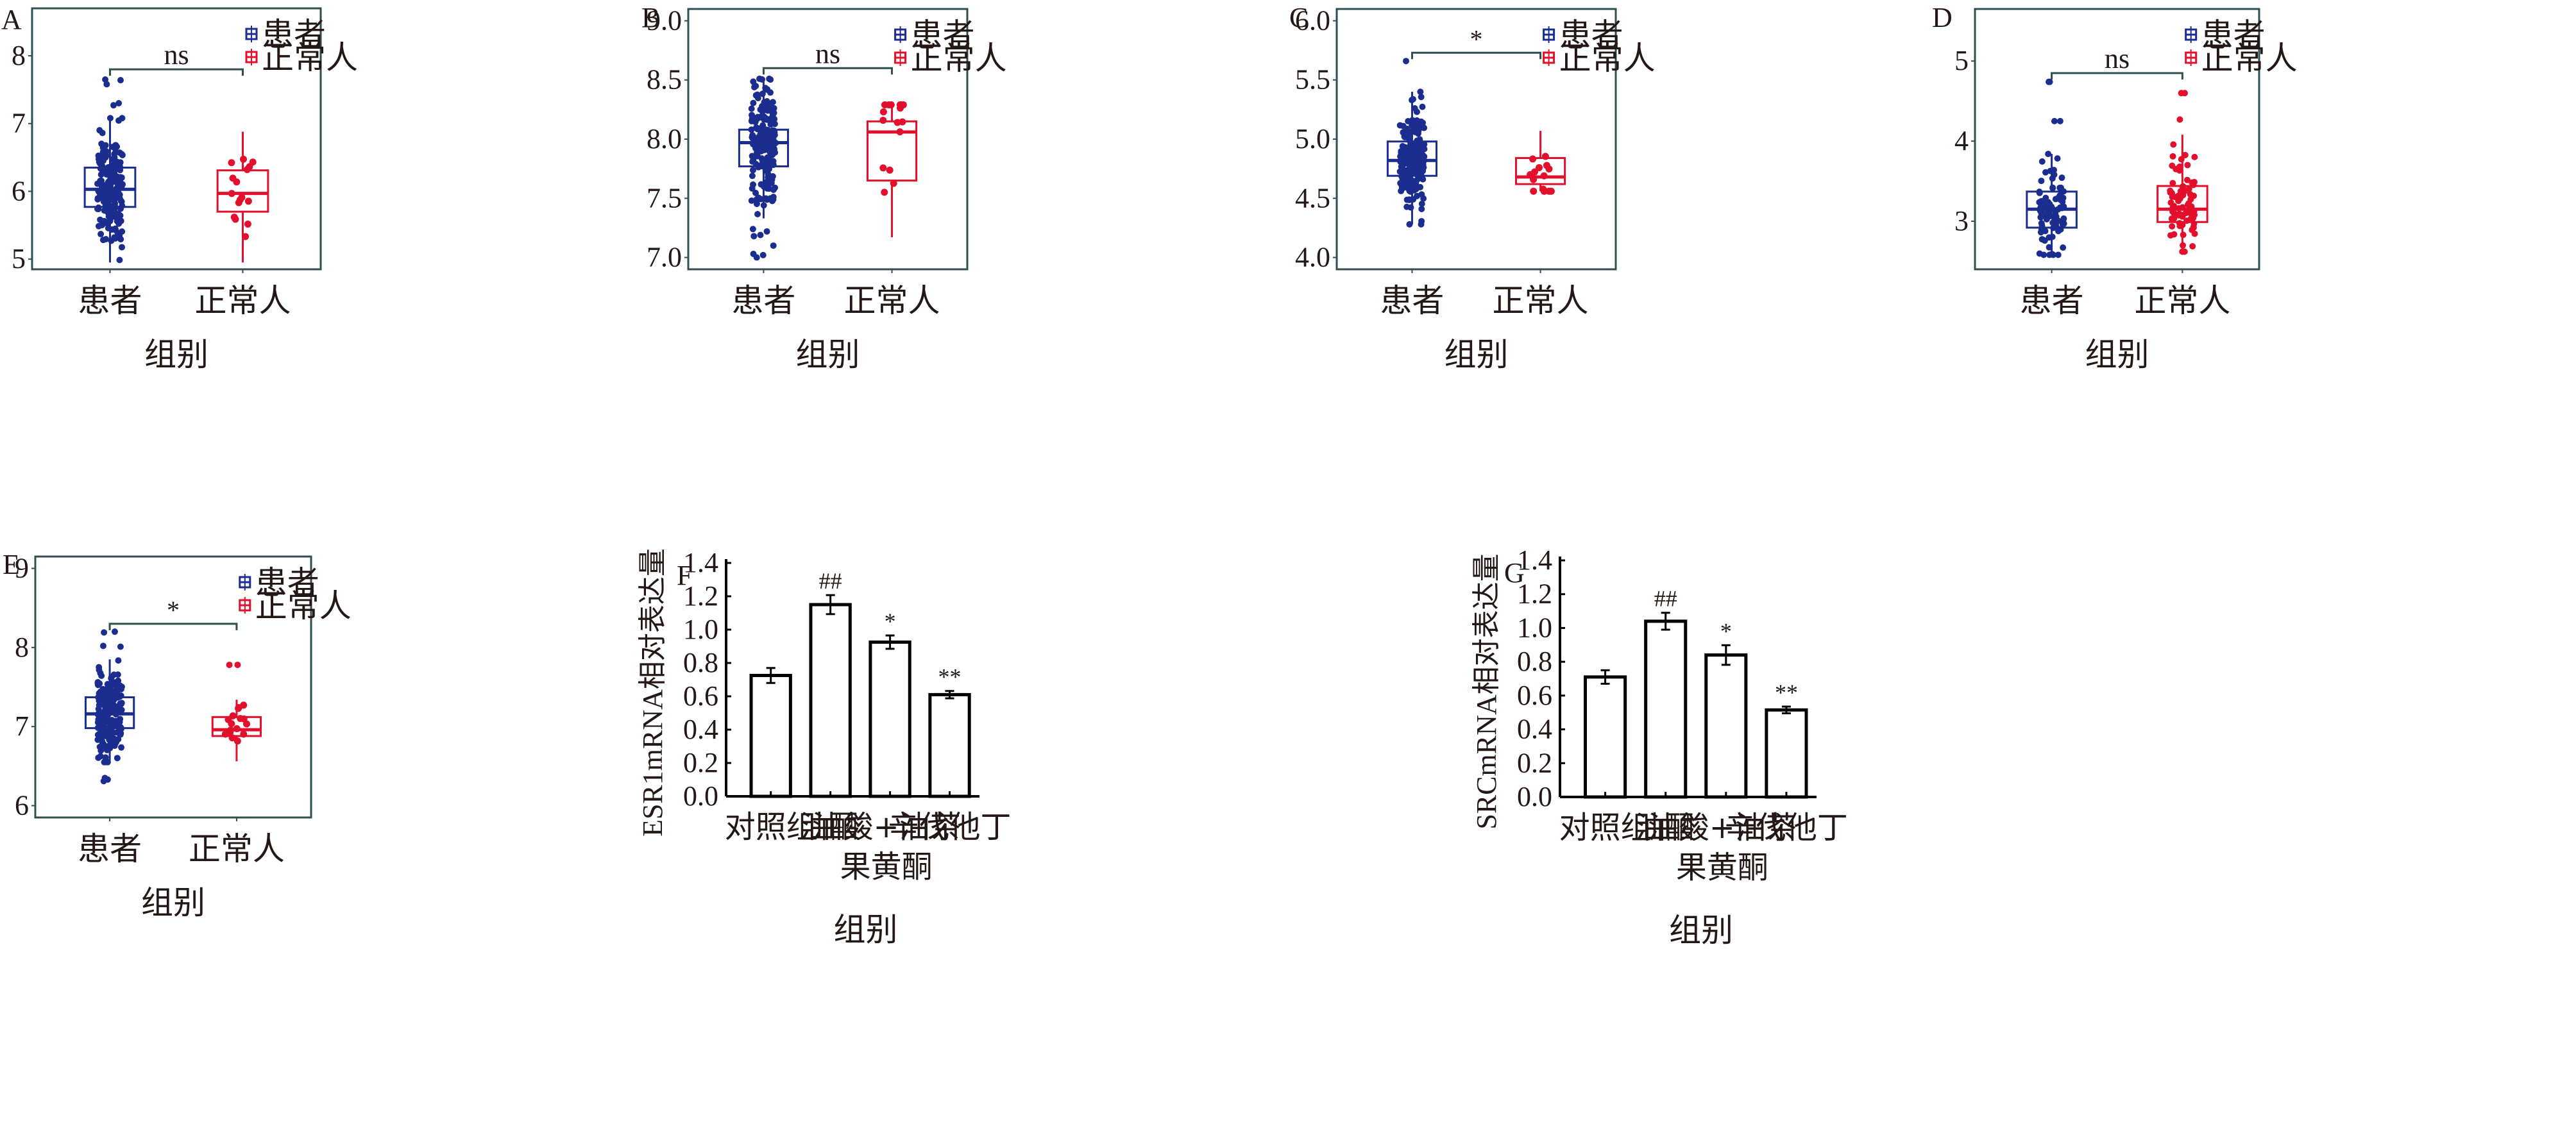 The image size is (2576, 1140). Describe the element at coordinates (1312, 257) in the screenshot. I see `y-tick-label: 4.0` at that location.